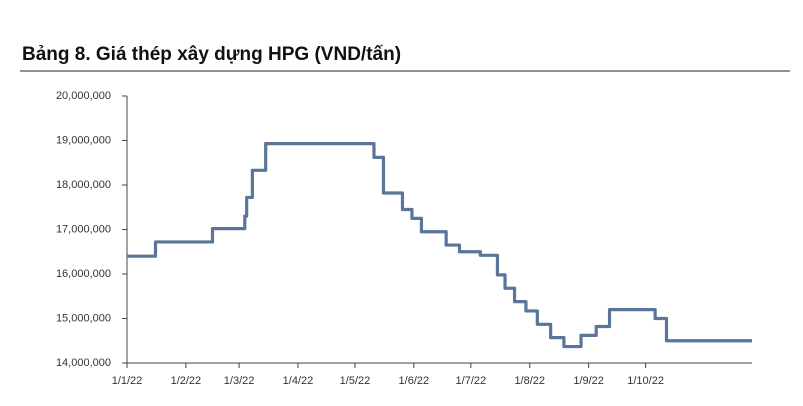  I want to click on x-tick-label: 1/8/22, so click(529, 381).